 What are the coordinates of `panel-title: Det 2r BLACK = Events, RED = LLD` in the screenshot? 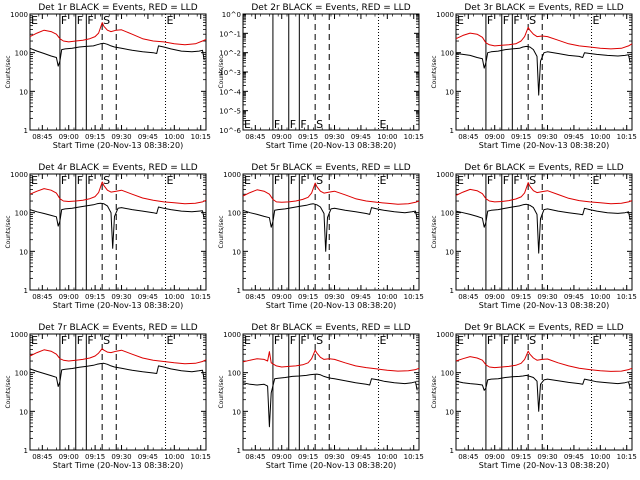 It's located at (330, 8).